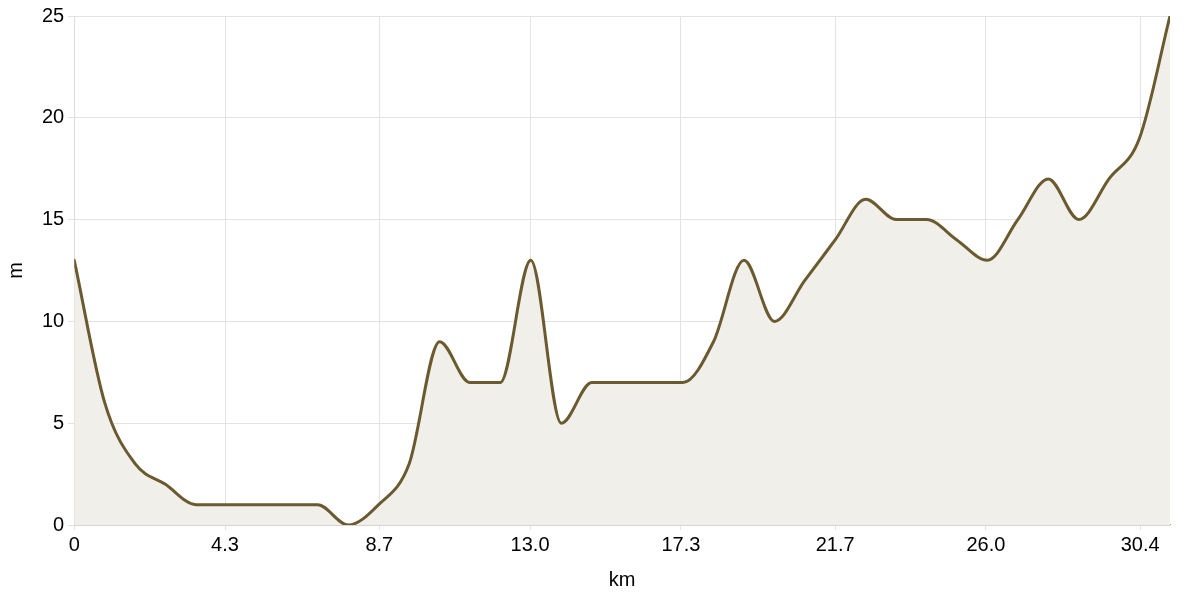 This screenshot has height=600, width=1200. Describe the element at coordinates (14, 270) in the screenshot. I see `y-axis-title: m` at that location.